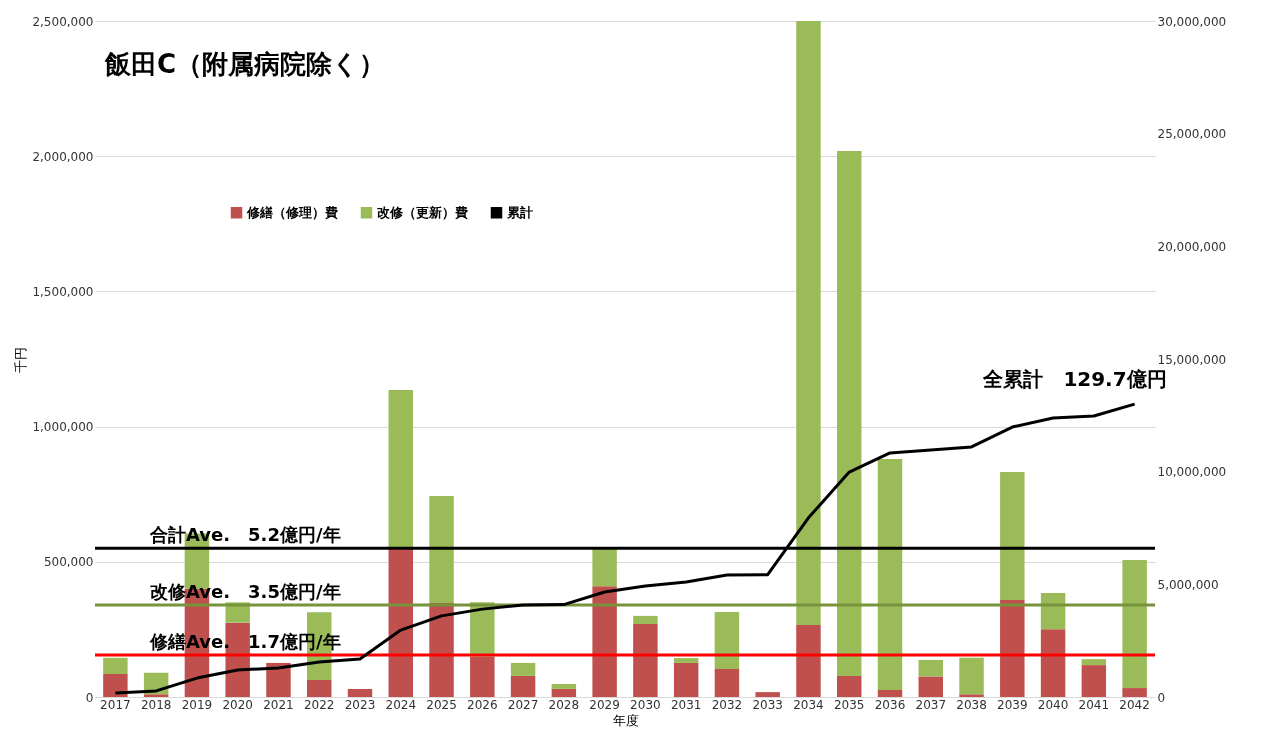 Image resolution: width=1271 pixels, height=751 pixels. I want to click on y-tick-label: 2,500,000, so click(63, 21).